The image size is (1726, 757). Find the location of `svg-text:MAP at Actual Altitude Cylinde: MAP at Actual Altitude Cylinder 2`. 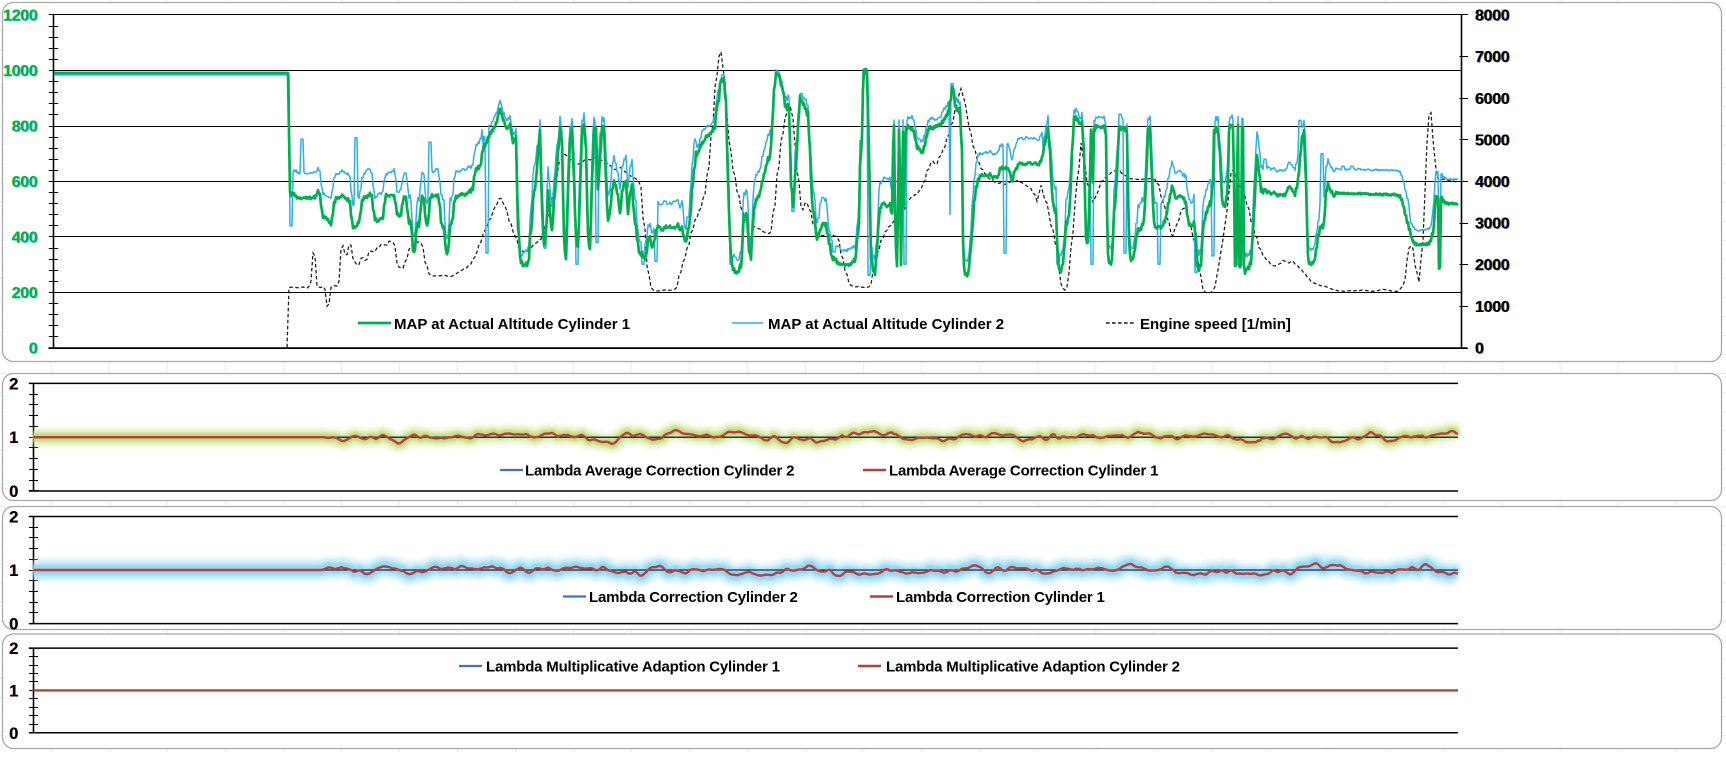

svg-text:MAP at Actual Altitude Cylinde: MAP at Actual Altitude Cylinder 2 is located at coordinates (886, 324).